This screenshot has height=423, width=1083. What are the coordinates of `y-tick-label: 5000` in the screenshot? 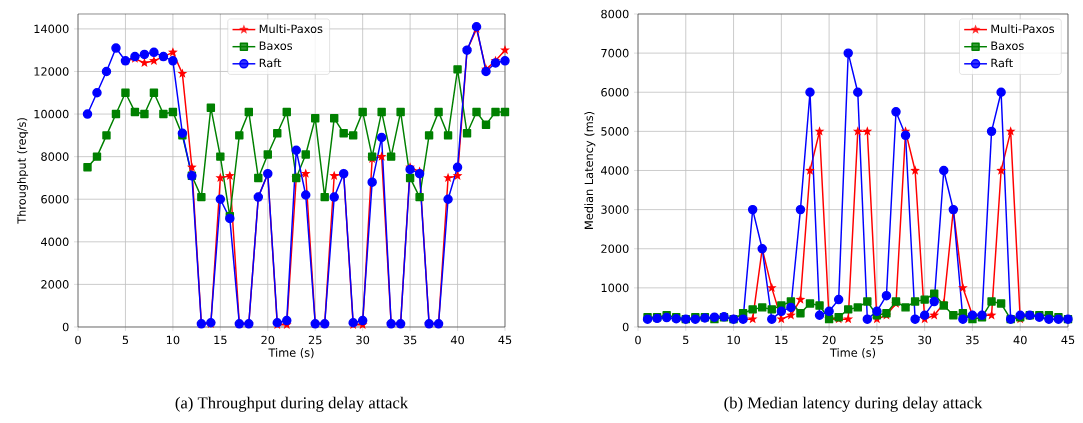 It's located at (615, 131).